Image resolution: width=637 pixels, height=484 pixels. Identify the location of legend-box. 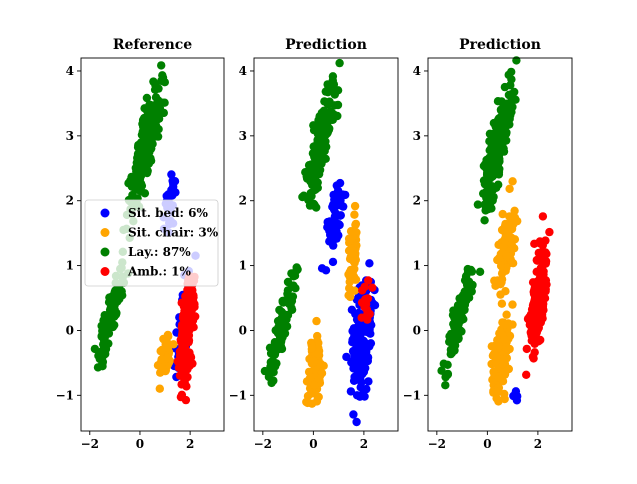
(151, 243).